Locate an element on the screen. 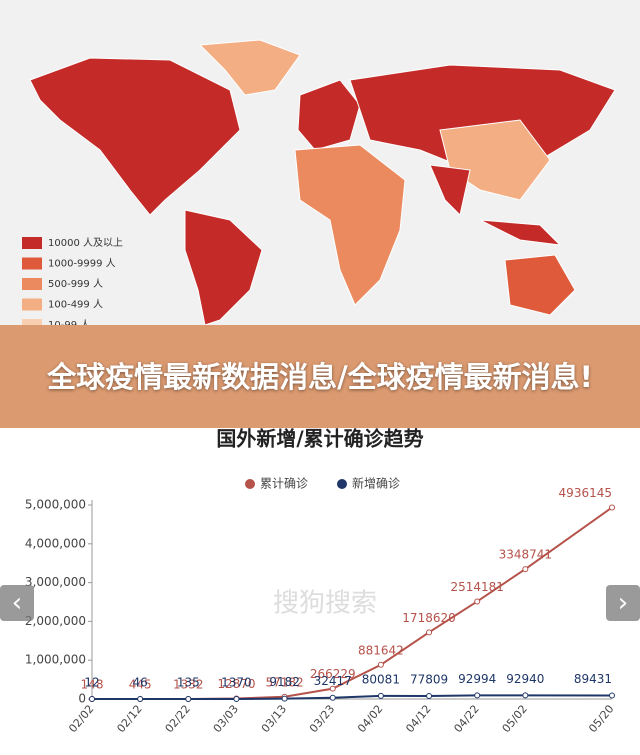 The height and width of the screenshot is (755, 640). data-label: 1718620 is located at coordinates (428, 618).